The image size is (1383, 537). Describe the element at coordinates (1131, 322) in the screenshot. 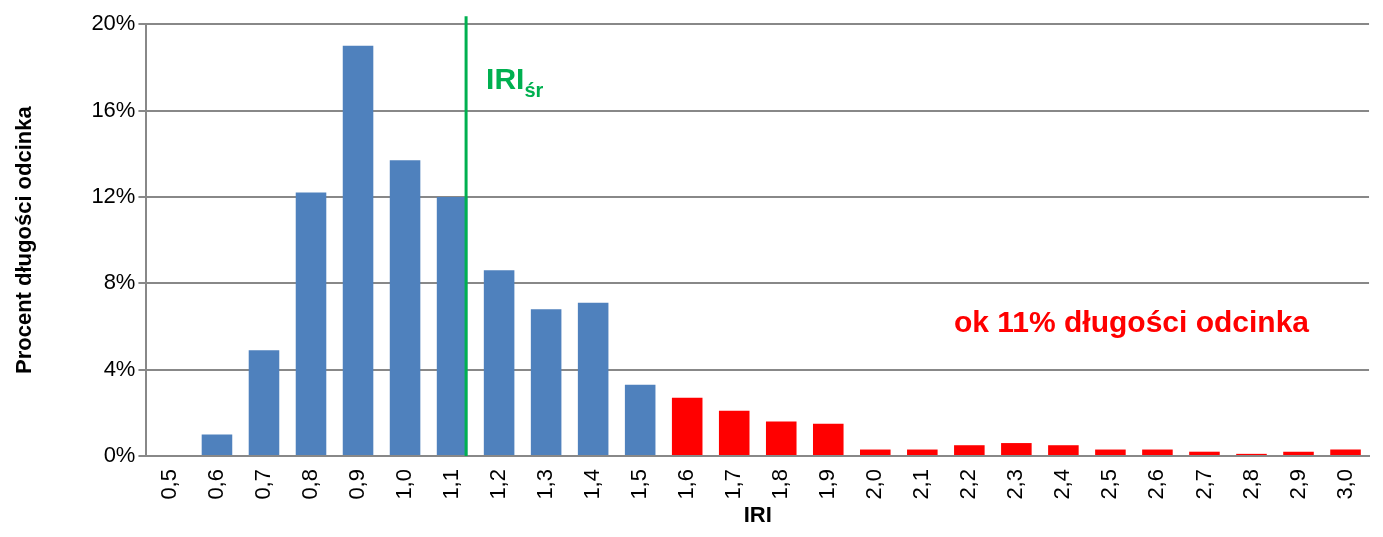

I see `annotation: ok 11% długości odcinka` at that location.